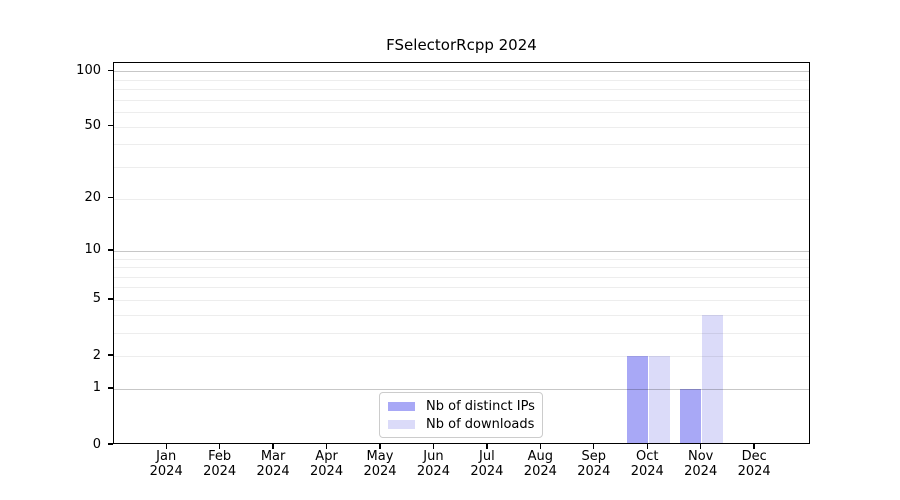 The height and width of the screenshot is (500, 900). I want to click on xtick-label-jun: Jun 2024, so click(433, 464).